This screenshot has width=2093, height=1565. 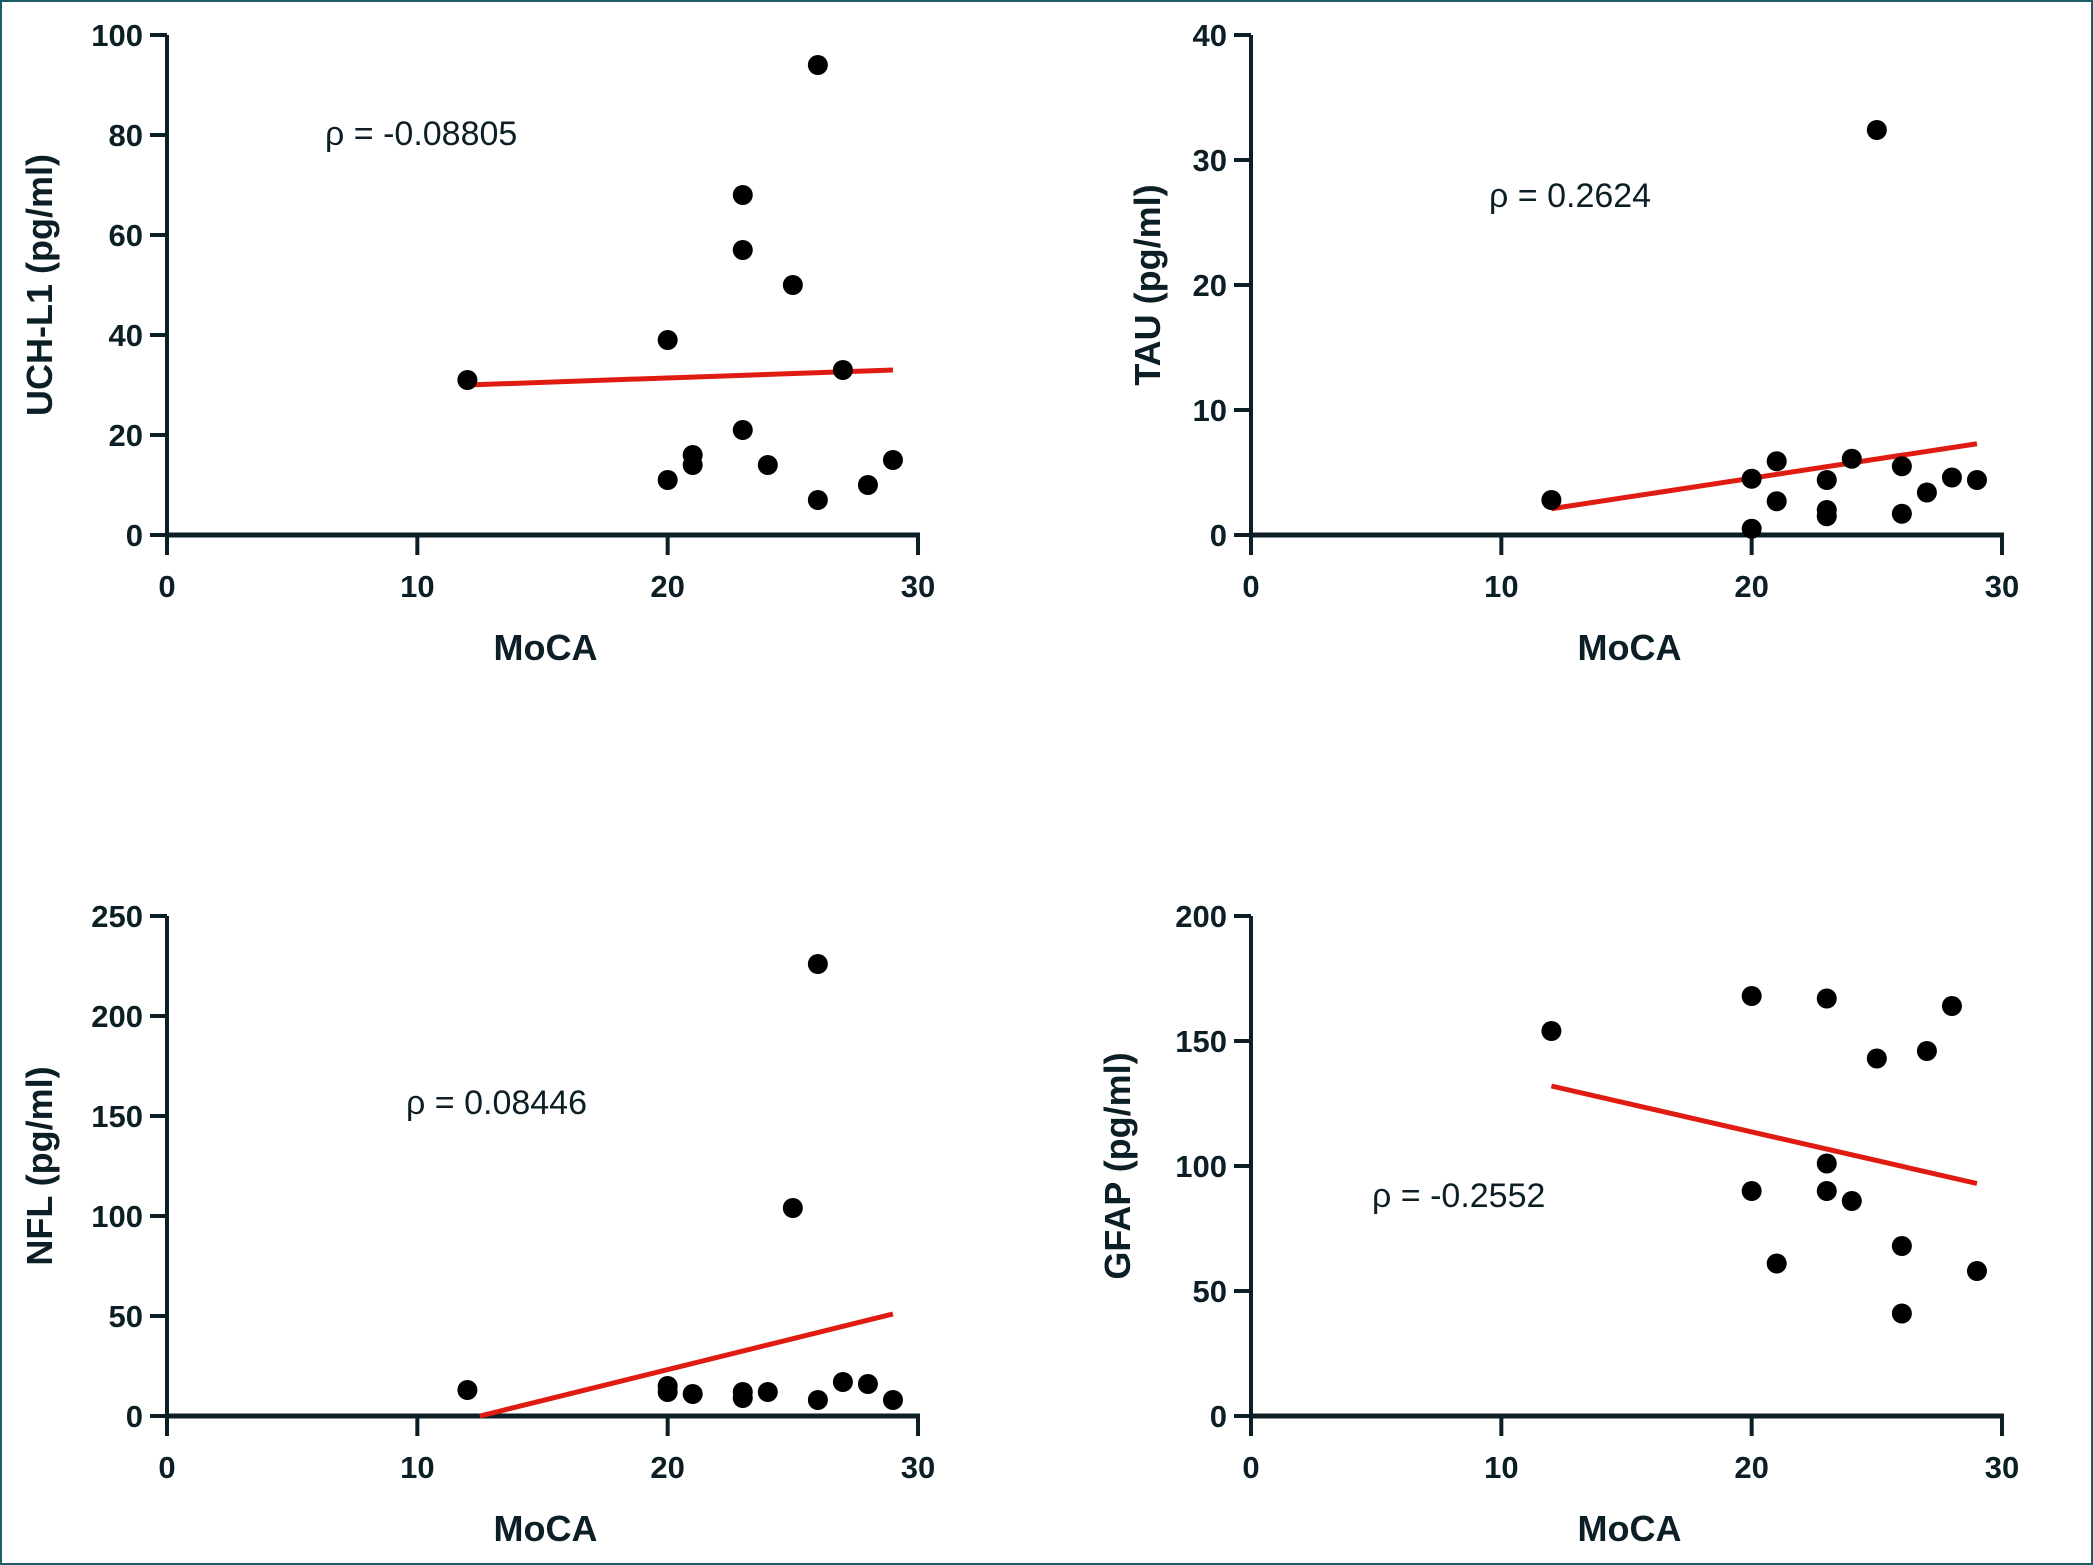 What do you see at coordinates (1210, 285) in the screenshot?
I see `y-tick-label: 20` at bounding box center [1210, 285].